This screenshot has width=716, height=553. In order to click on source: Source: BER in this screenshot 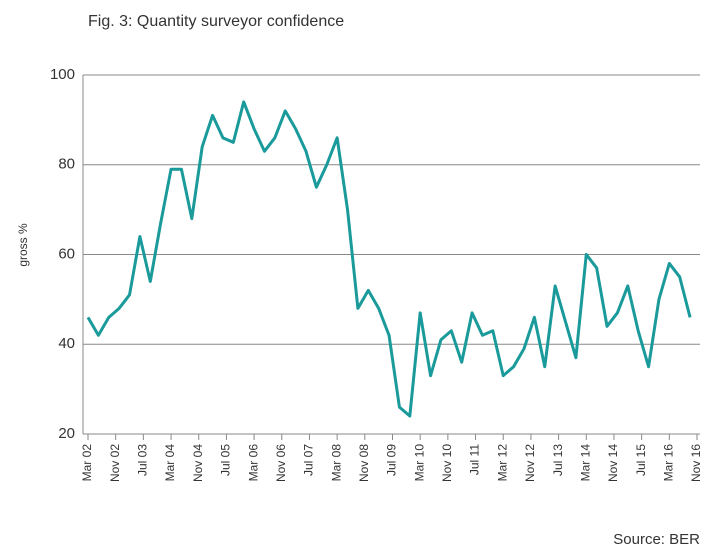, I will do `click(656, 539)`.